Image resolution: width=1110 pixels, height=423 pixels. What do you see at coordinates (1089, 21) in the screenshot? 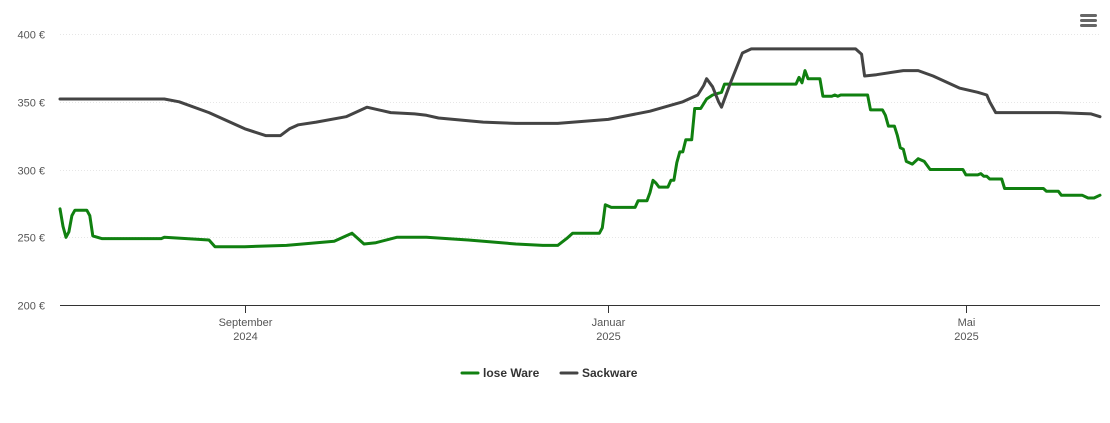
I see `hamburger-menu-icon` at bounding box center [1089, 21].